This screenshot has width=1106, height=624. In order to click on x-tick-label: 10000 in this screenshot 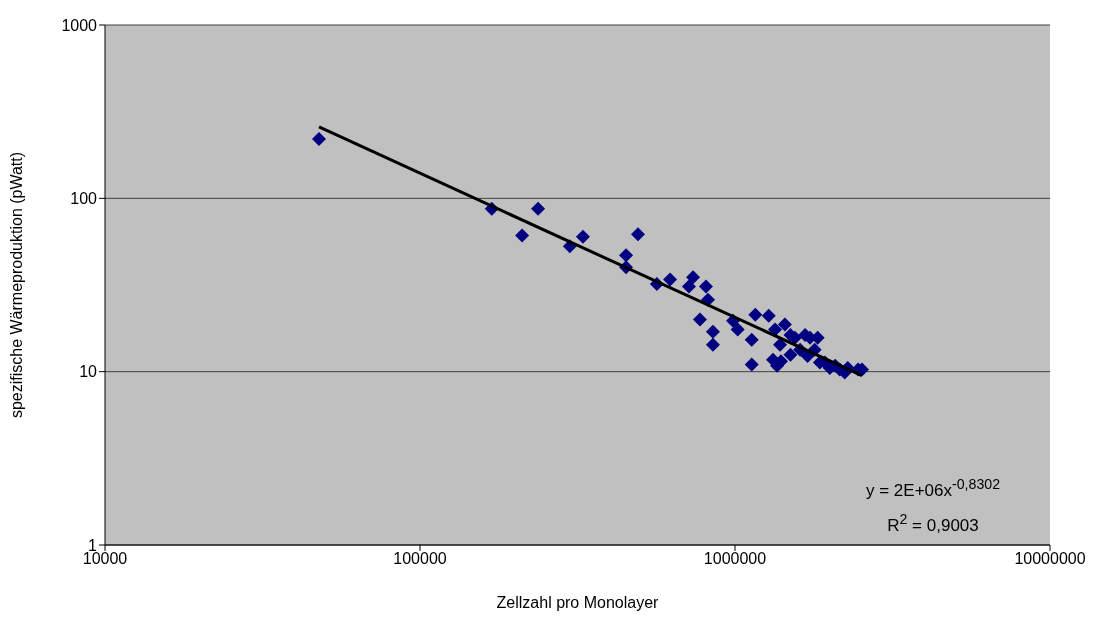, I will do `click(105, 559)`.